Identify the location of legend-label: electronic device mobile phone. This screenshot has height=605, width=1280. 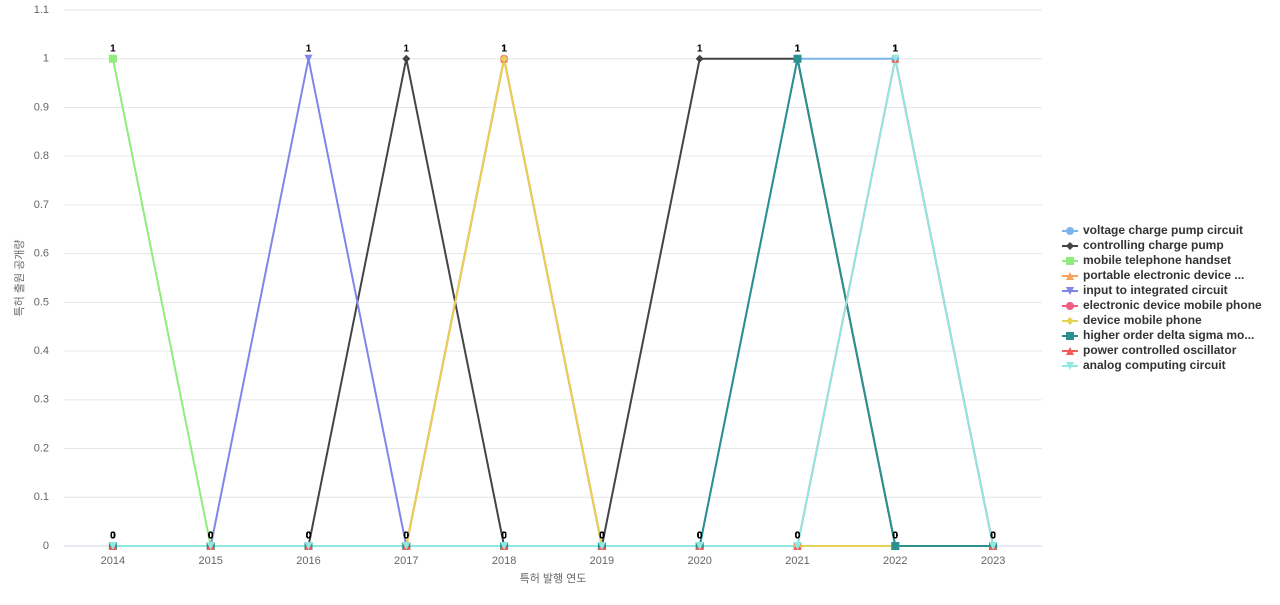
(1172, 305).